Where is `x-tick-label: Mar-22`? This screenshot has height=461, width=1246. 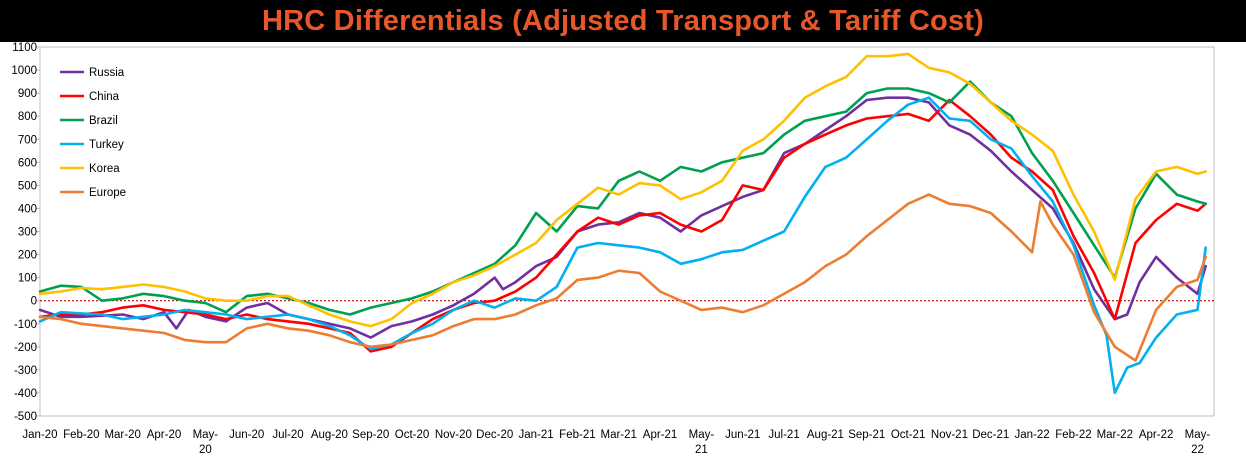 x-tick-label: Mar-22 is located at coordinates (1115, 435).